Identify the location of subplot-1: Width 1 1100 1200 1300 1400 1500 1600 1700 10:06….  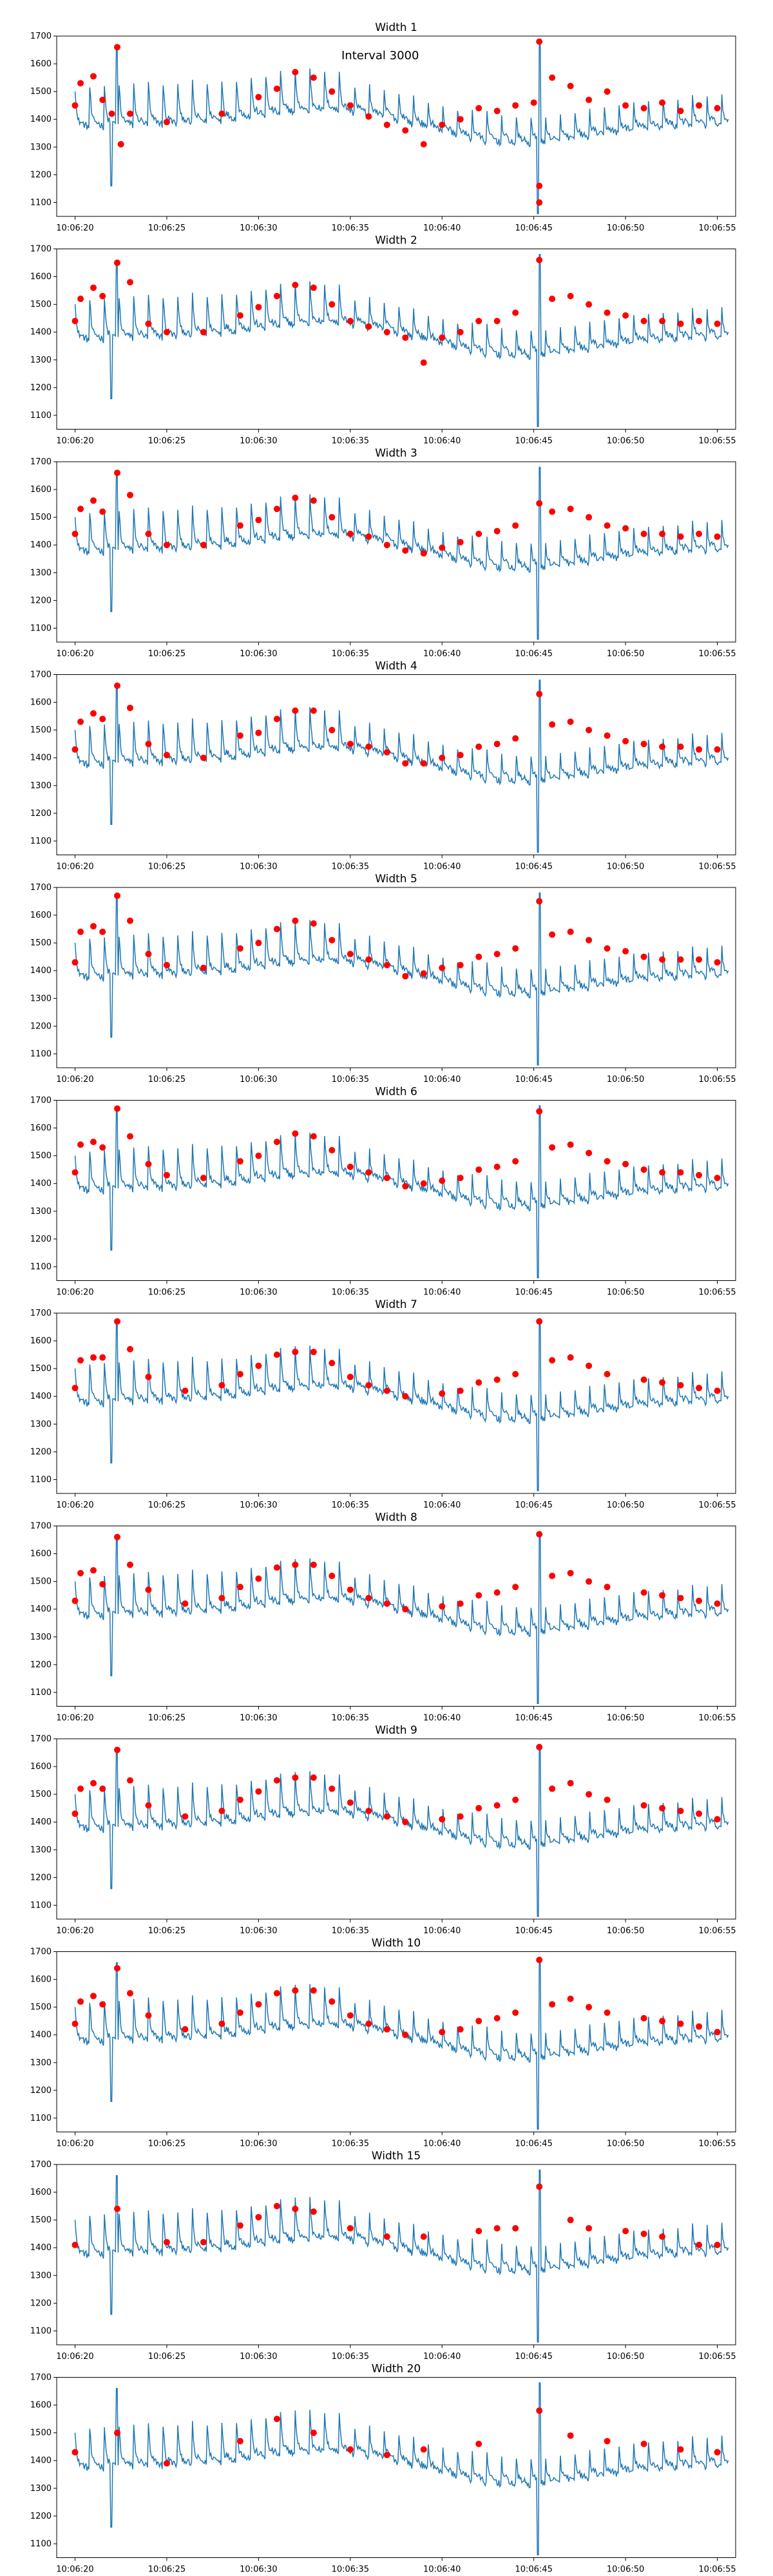
(383, 127).